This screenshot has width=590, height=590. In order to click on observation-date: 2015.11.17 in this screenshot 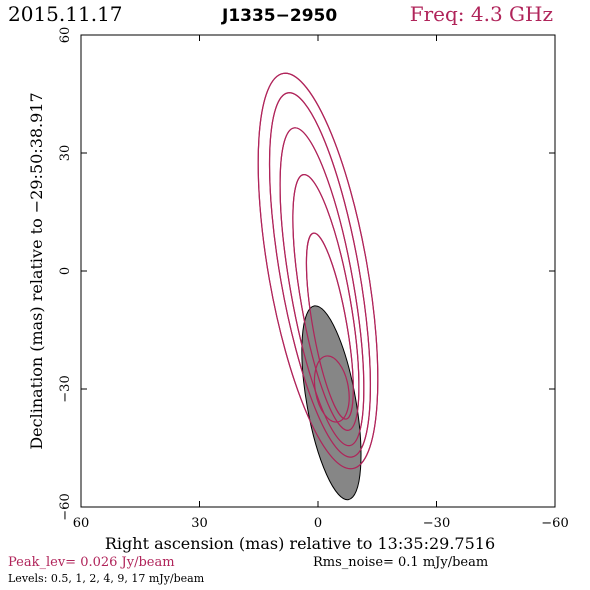, I will do `click(65, 14)`.